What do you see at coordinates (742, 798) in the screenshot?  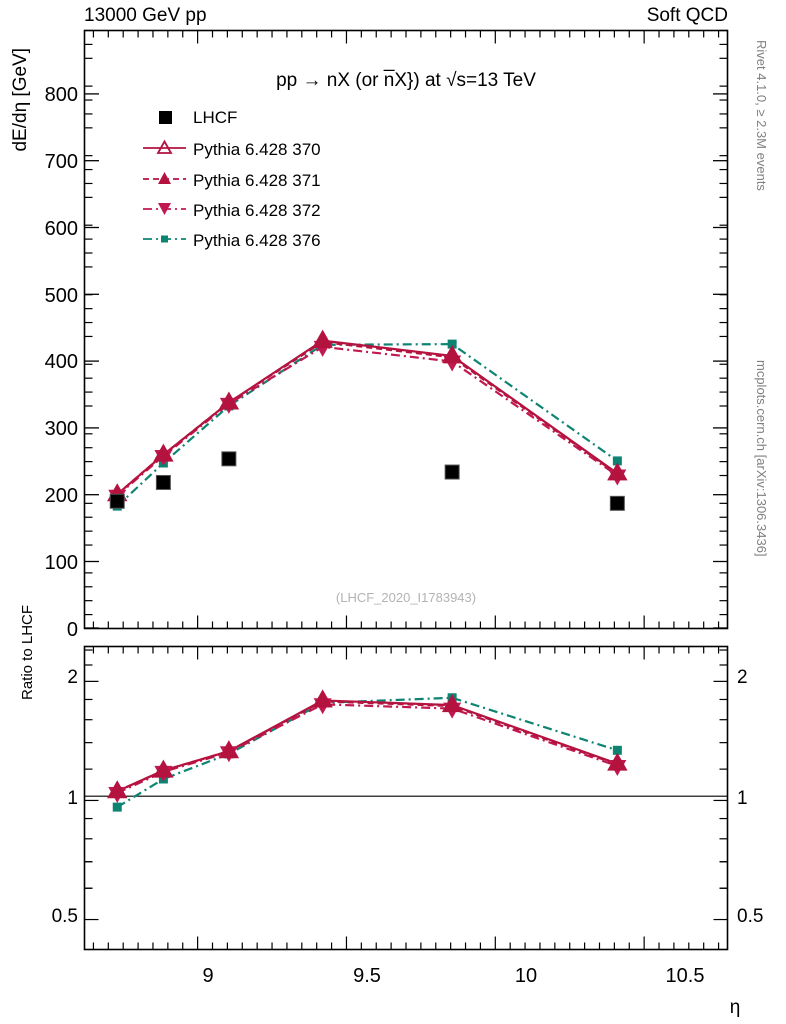 I see `ratio-ytick-label-1-right: 1` at bounding box center [742, 798].